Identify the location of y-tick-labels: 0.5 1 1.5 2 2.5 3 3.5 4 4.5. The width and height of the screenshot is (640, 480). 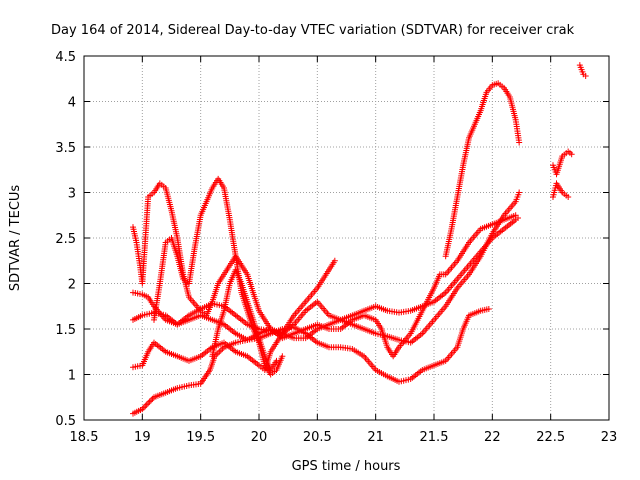
(65, 239).